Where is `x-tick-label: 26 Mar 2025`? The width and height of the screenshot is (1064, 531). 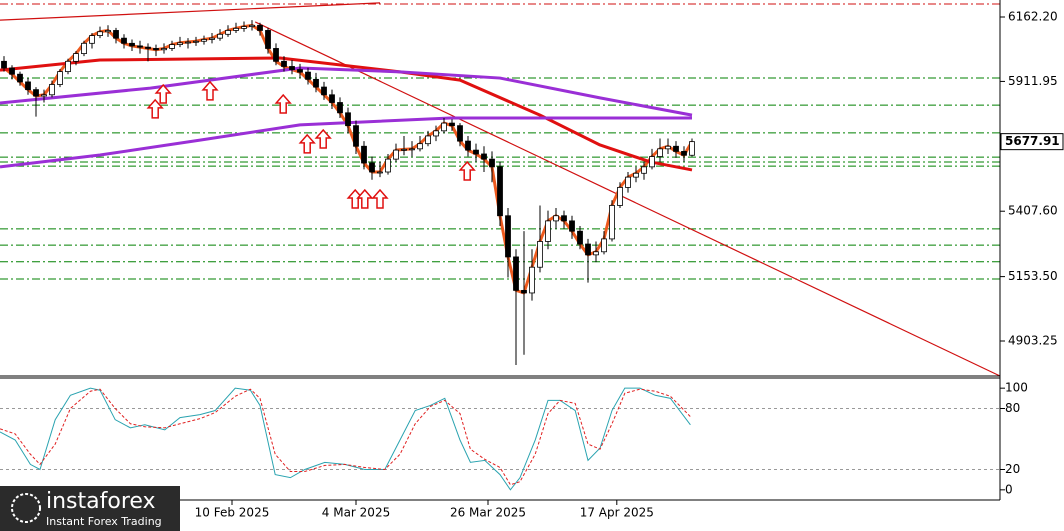 x-tick-label: 26 Mar 2025 is located at coordinates (488, 513).